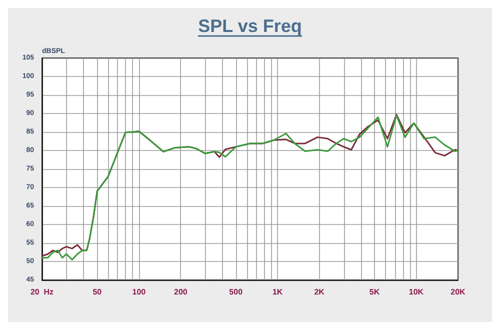 The height and width of the screenshot is (330, 500). I want to click on x-tick-label: 5K, so click(374, 292).